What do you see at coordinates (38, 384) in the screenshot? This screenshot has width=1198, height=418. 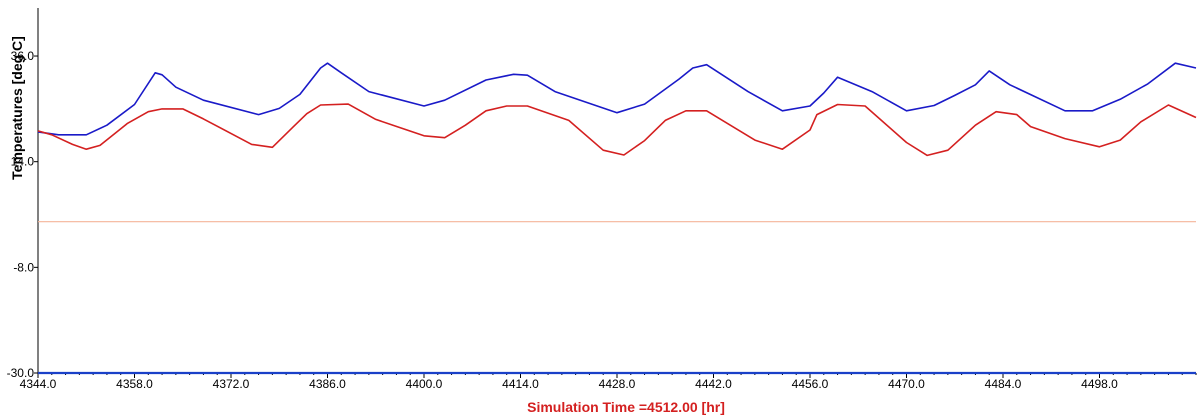 I see `x-tick-label: 4344.0` at bounding box center [38, 384].